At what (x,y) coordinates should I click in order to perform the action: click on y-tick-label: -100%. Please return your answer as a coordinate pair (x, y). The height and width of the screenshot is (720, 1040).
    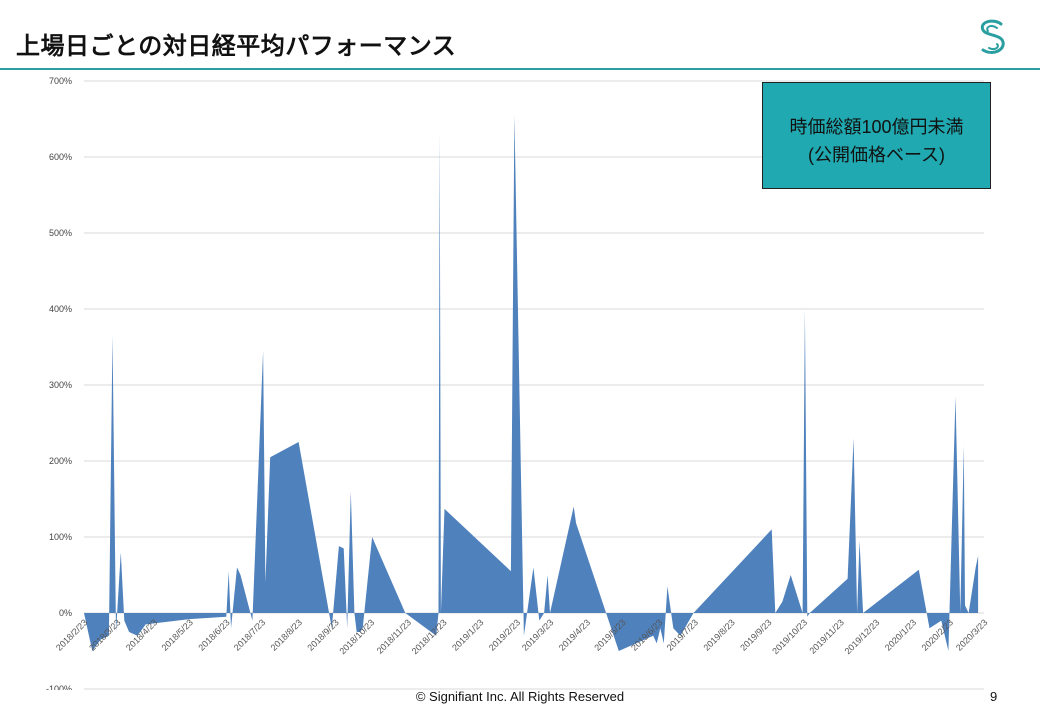
    Looking at the image, I should click on (59, 687).